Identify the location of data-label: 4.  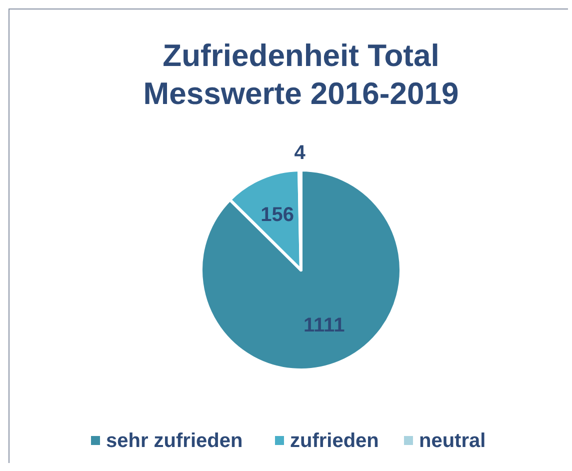
(300, 153).